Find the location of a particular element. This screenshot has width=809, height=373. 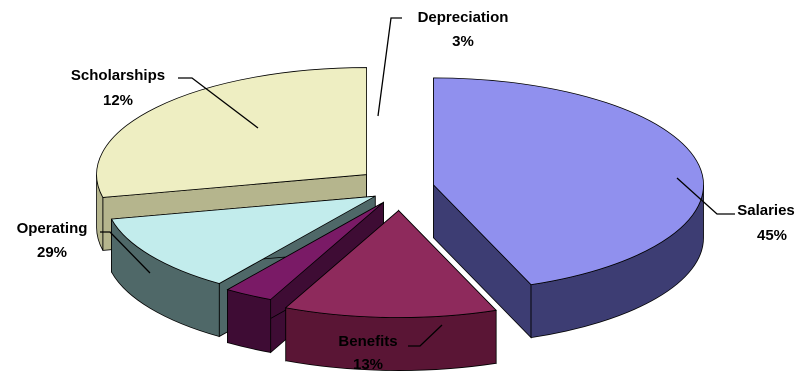

label-depreciation-value: 3% is located at coordinates (463, 41).